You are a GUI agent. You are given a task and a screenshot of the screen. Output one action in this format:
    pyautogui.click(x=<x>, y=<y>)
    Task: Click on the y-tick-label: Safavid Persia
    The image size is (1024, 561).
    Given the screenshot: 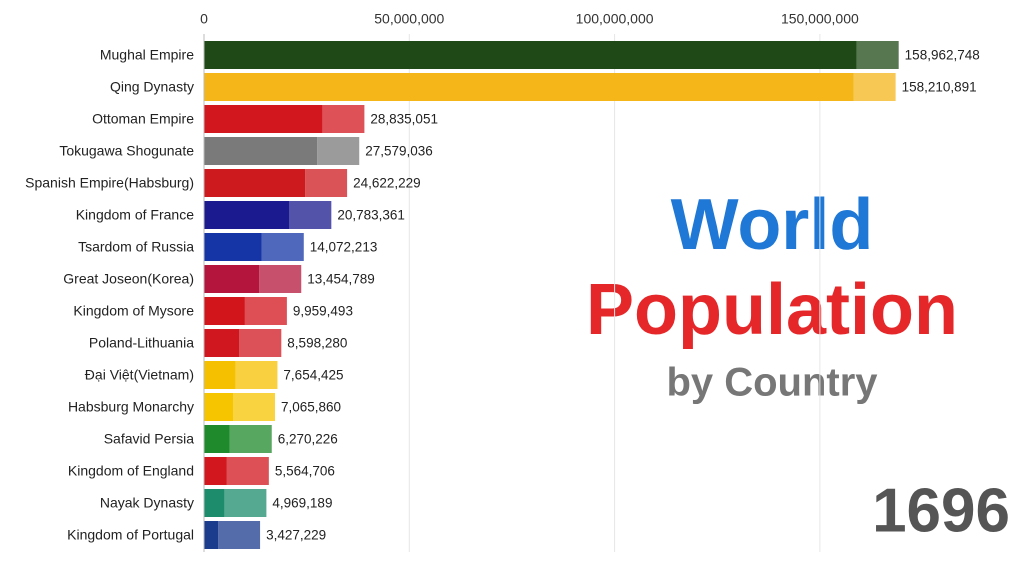 What is the action you would take?
    pyautogui.click(x=149, y=439)
    